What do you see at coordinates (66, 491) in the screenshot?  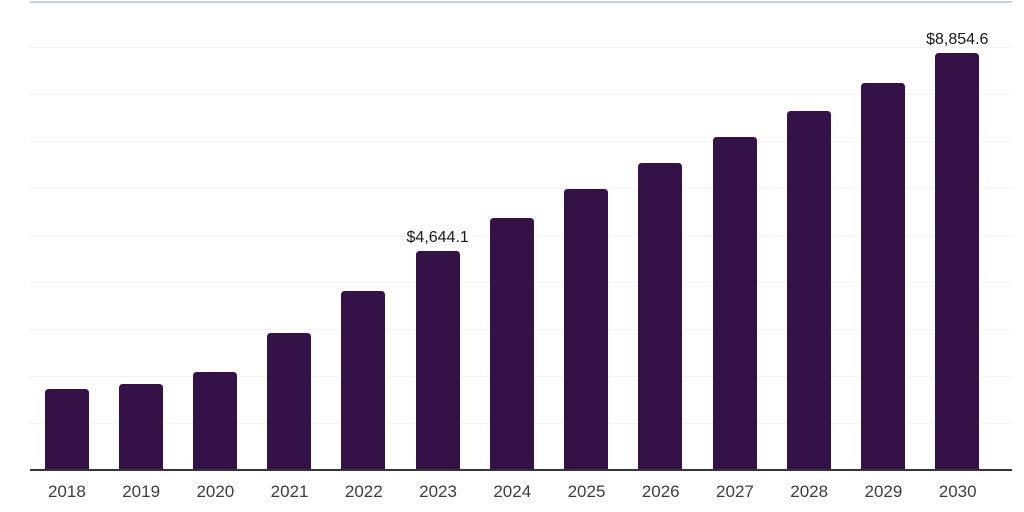 I see `x-axis-label-2018: 2018` at bounding box center [66, 491].